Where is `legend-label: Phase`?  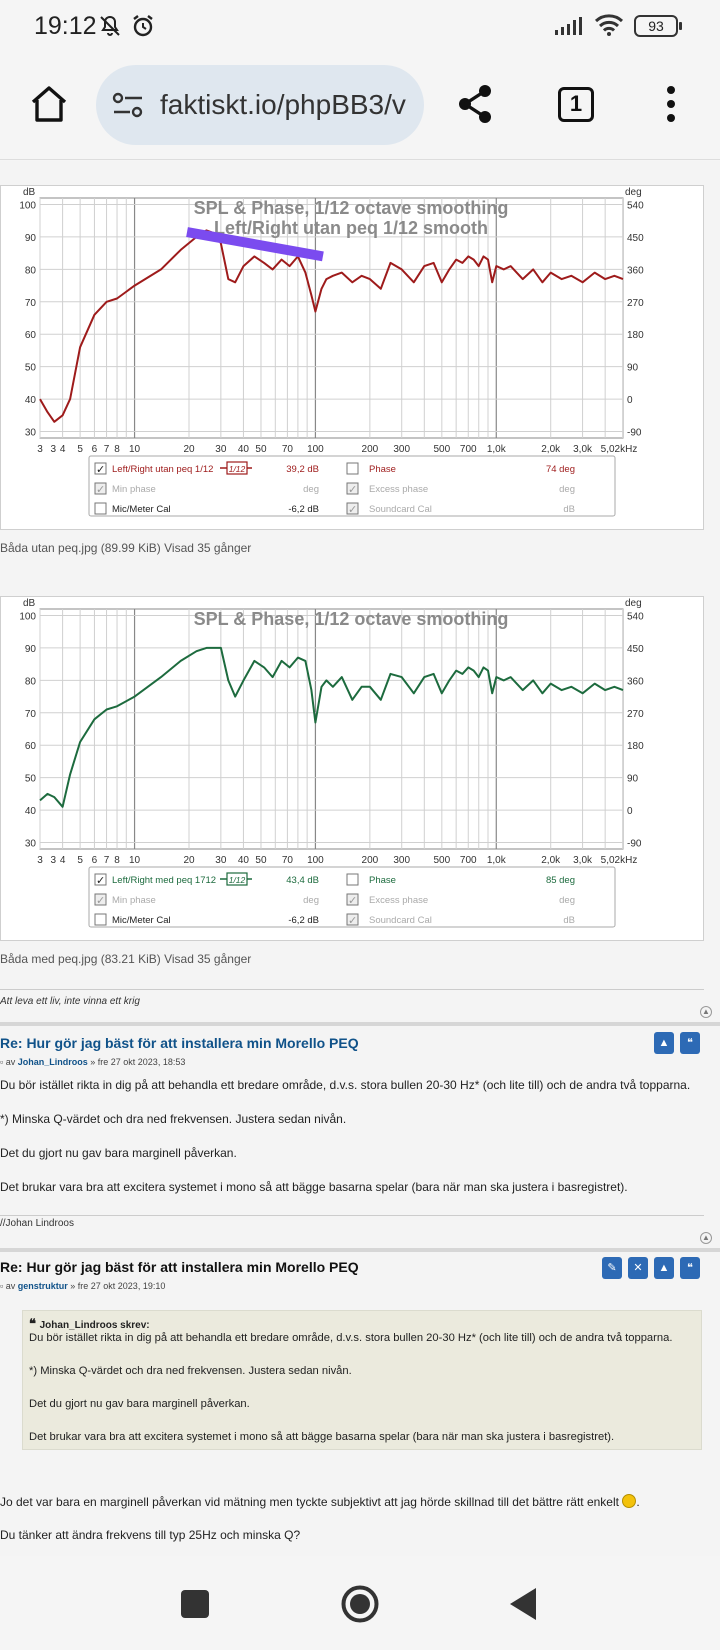 legend-label: Phase is located at coordinates (382, 469).